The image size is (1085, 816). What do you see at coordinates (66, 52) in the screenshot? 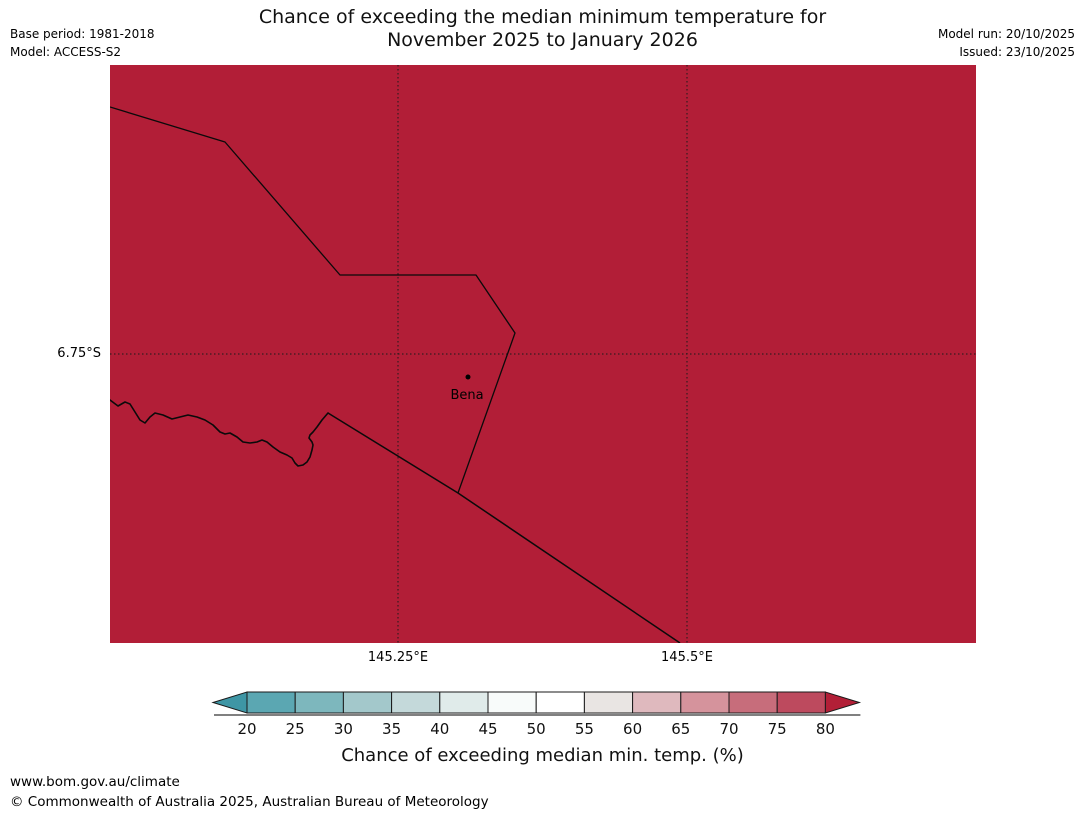
I see `model-name-text: Model: ACCESS-S2` at bounding box center [66, 52].